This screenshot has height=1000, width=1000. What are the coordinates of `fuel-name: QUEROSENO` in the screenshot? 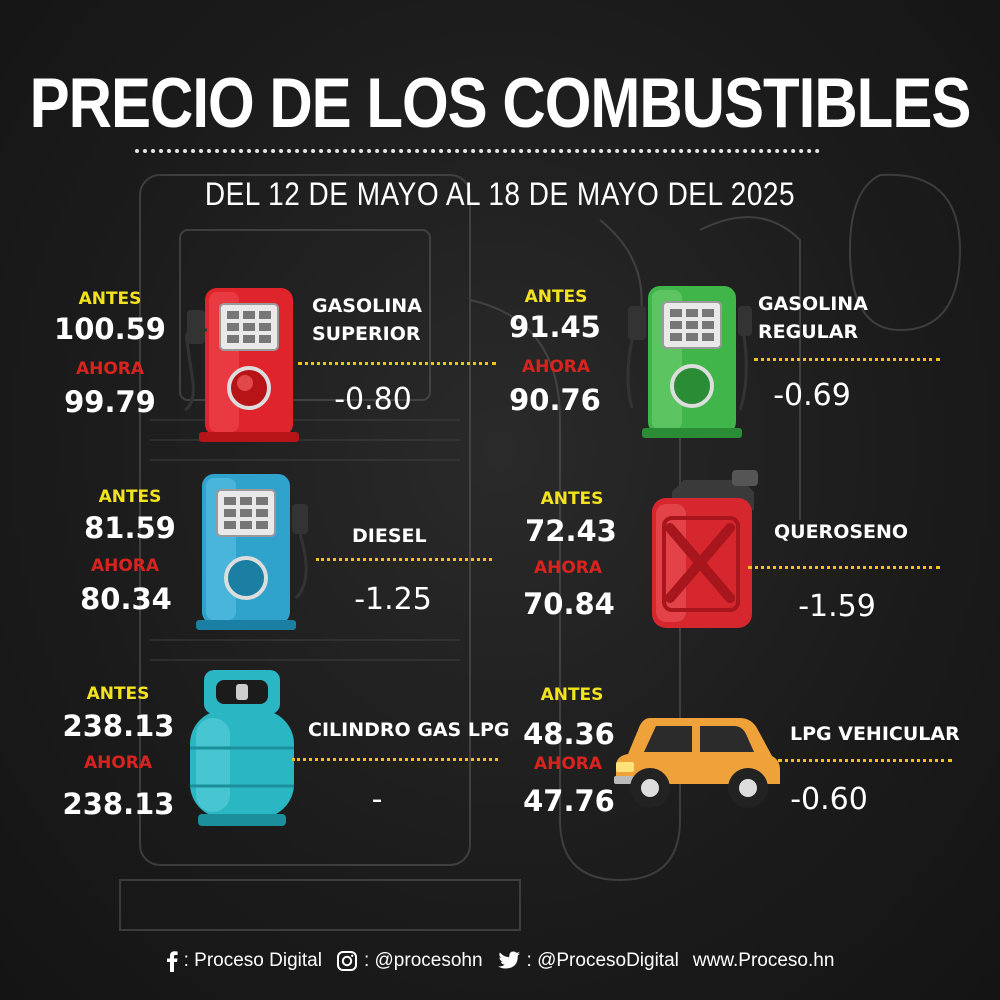 It's located at (841, 532).